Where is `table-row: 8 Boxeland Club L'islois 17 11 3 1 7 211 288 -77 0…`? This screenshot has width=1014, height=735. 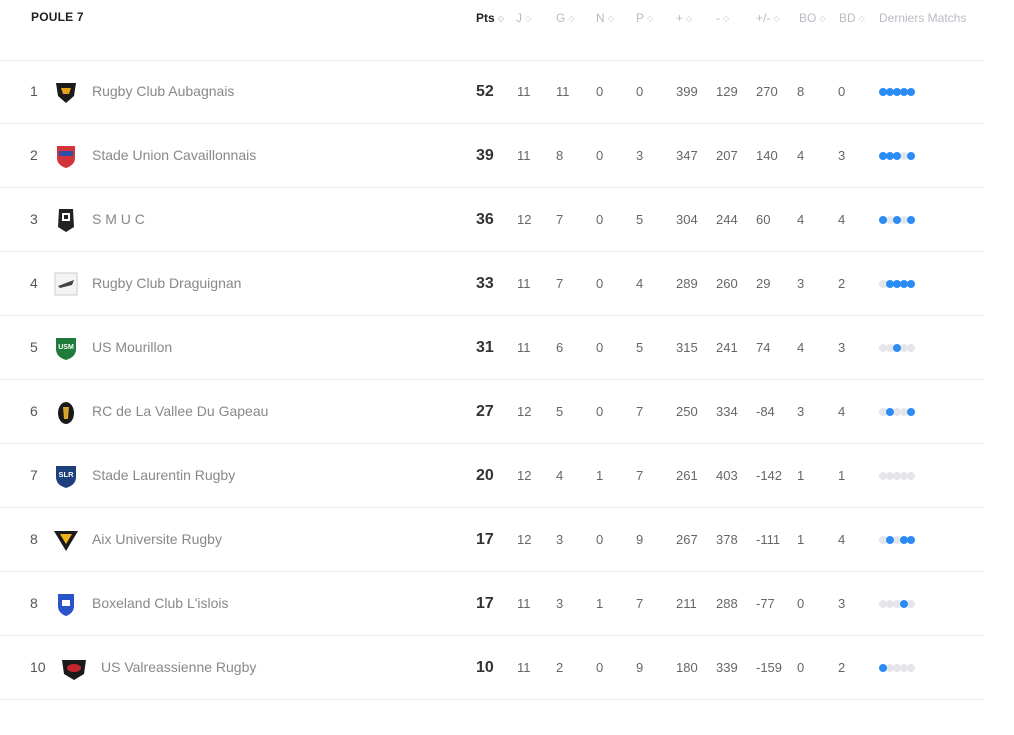
table-row: 8 Boxeland Club L'islois 17 11 3 1 7 211 288 -77 0… is located at coordinates (492, 604).